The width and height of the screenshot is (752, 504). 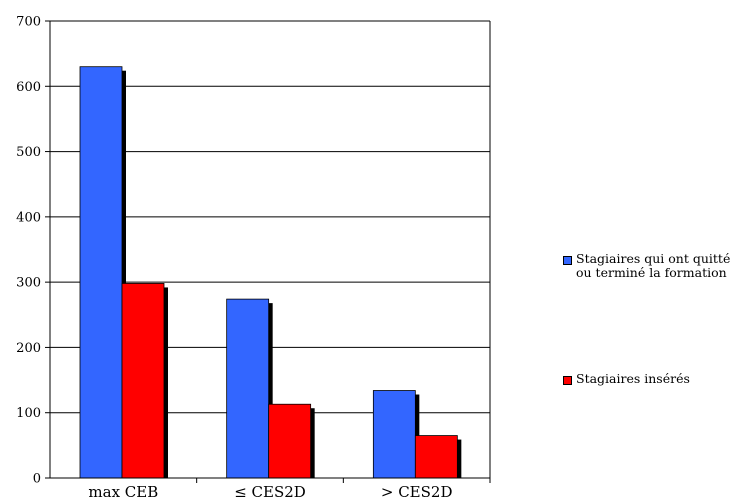 I want to click on x-axis-labels: max CEB ≤ CES2D > CES2D, so click(x=270, y=492).